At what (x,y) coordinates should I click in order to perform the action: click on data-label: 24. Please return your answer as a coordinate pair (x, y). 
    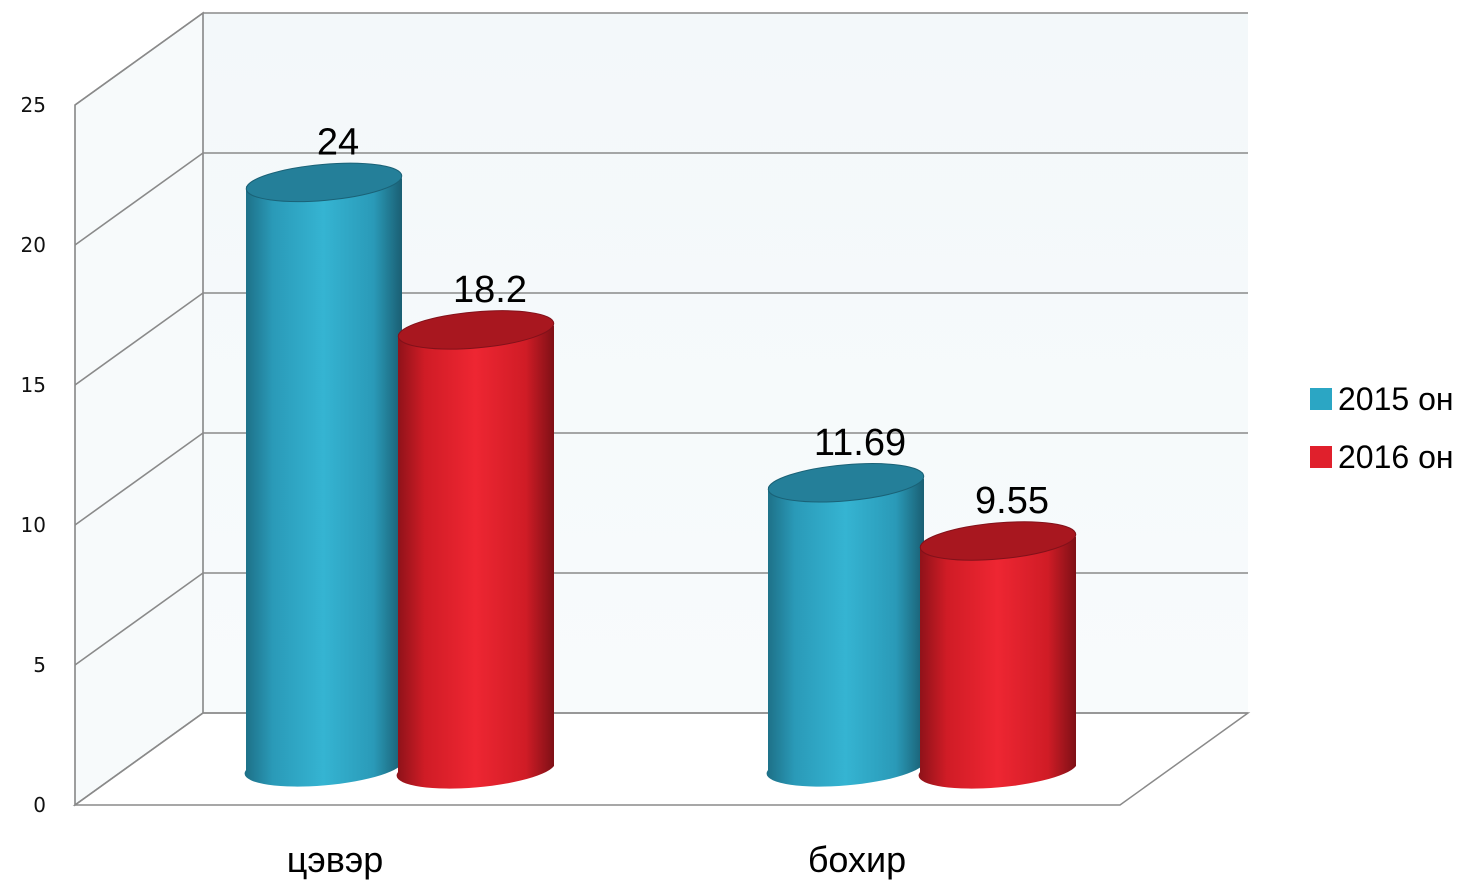
    Looking at the image, I should click on (338, 142).